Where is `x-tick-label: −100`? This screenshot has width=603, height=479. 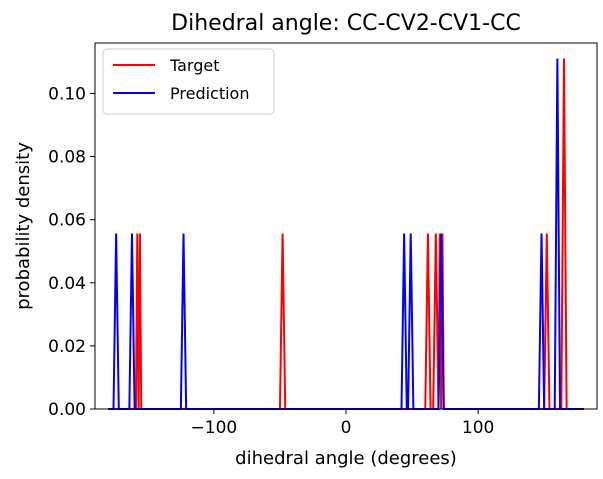 x-tick-label: −100 is located at coordinates (214, 428).